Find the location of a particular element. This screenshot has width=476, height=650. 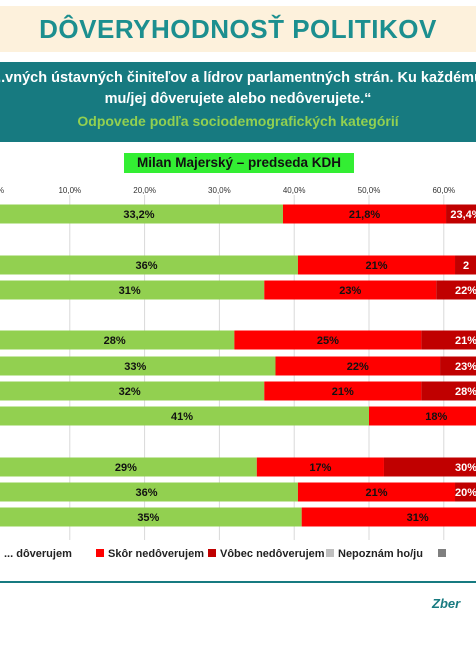

bar-data-label: 30% is located at coordinates (465, 468).